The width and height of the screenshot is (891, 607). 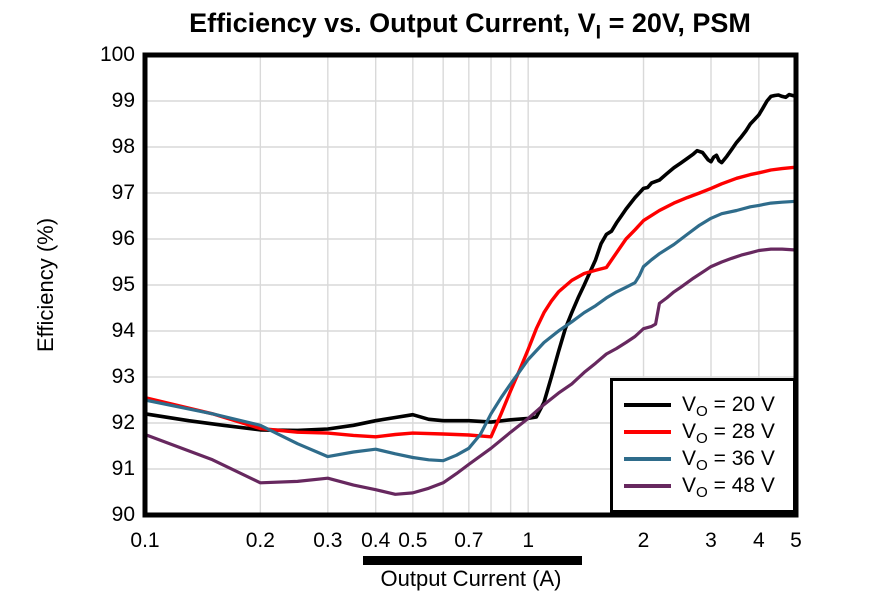 What do you see at coordinates (376, 540) in the screenshot?
I see `x-tick-label: 0.4` at bounding box center [376, 540].